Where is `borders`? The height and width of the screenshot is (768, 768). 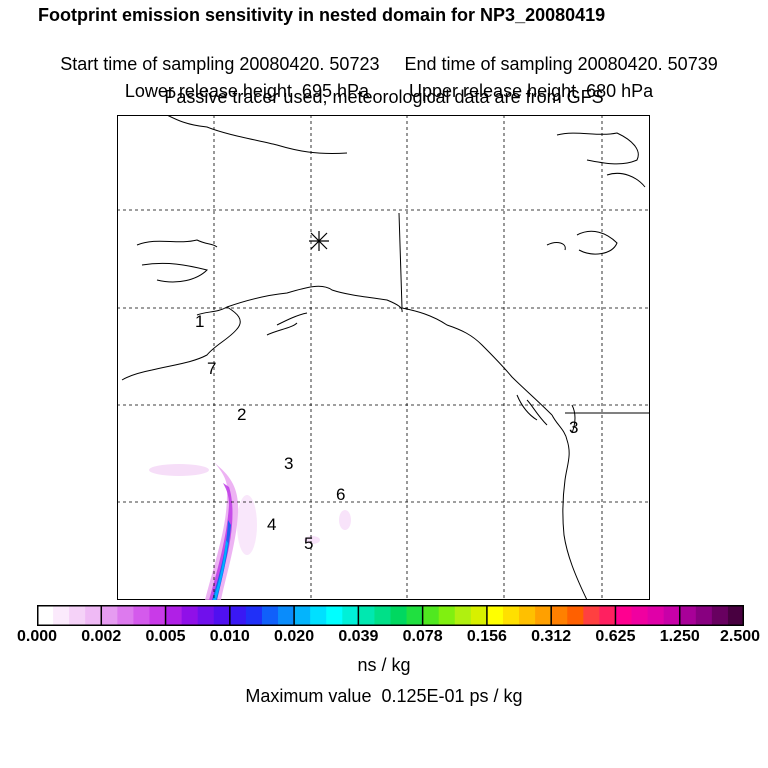 borders is located at coordinates (524, 313).